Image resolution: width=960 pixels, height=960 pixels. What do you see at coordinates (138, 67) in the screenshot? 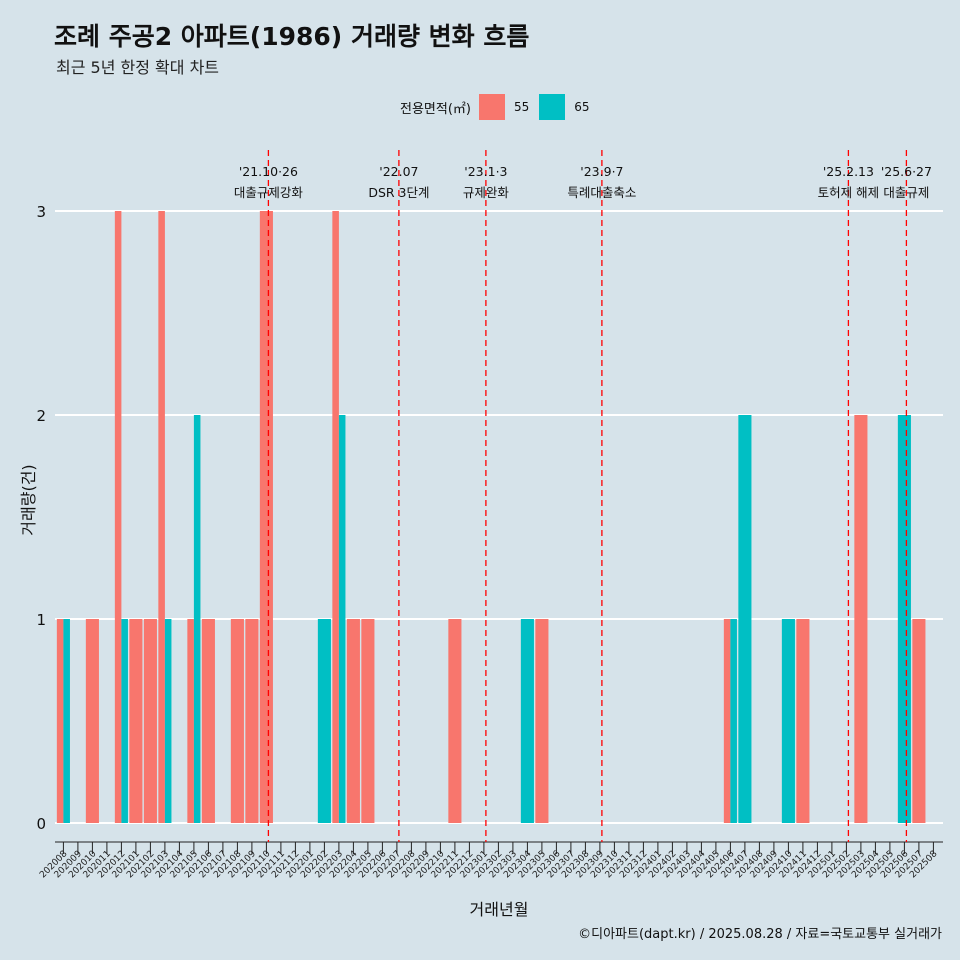
I see `chart-subtitle: 최근 5년 한정 확대 차트` at bounding box center [138, 67].